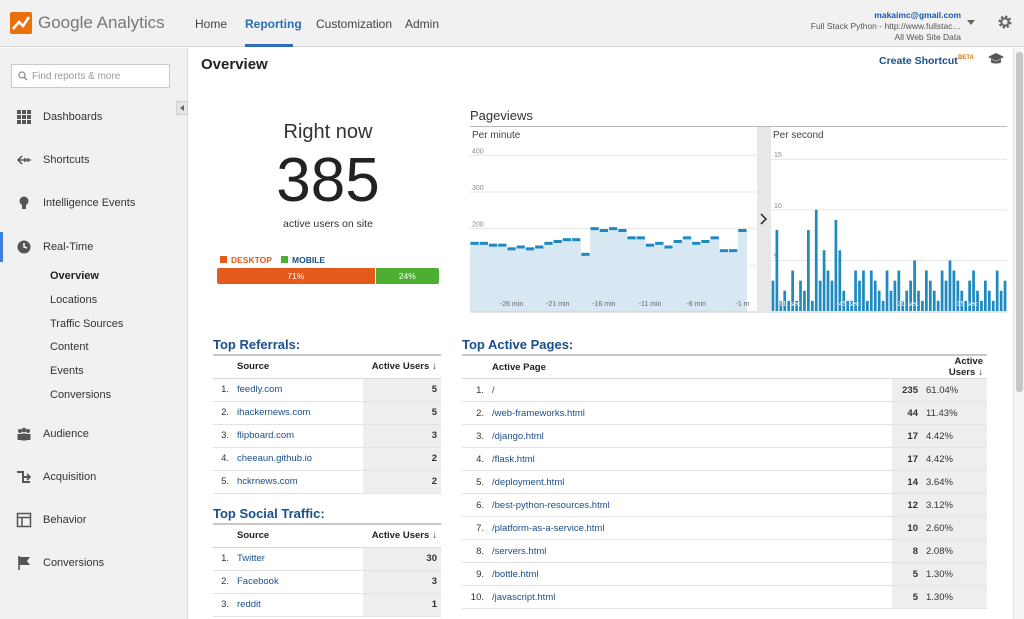  I want to click on sidebar-item-intelligence-events: Intelligence Events, so click(93, 203).